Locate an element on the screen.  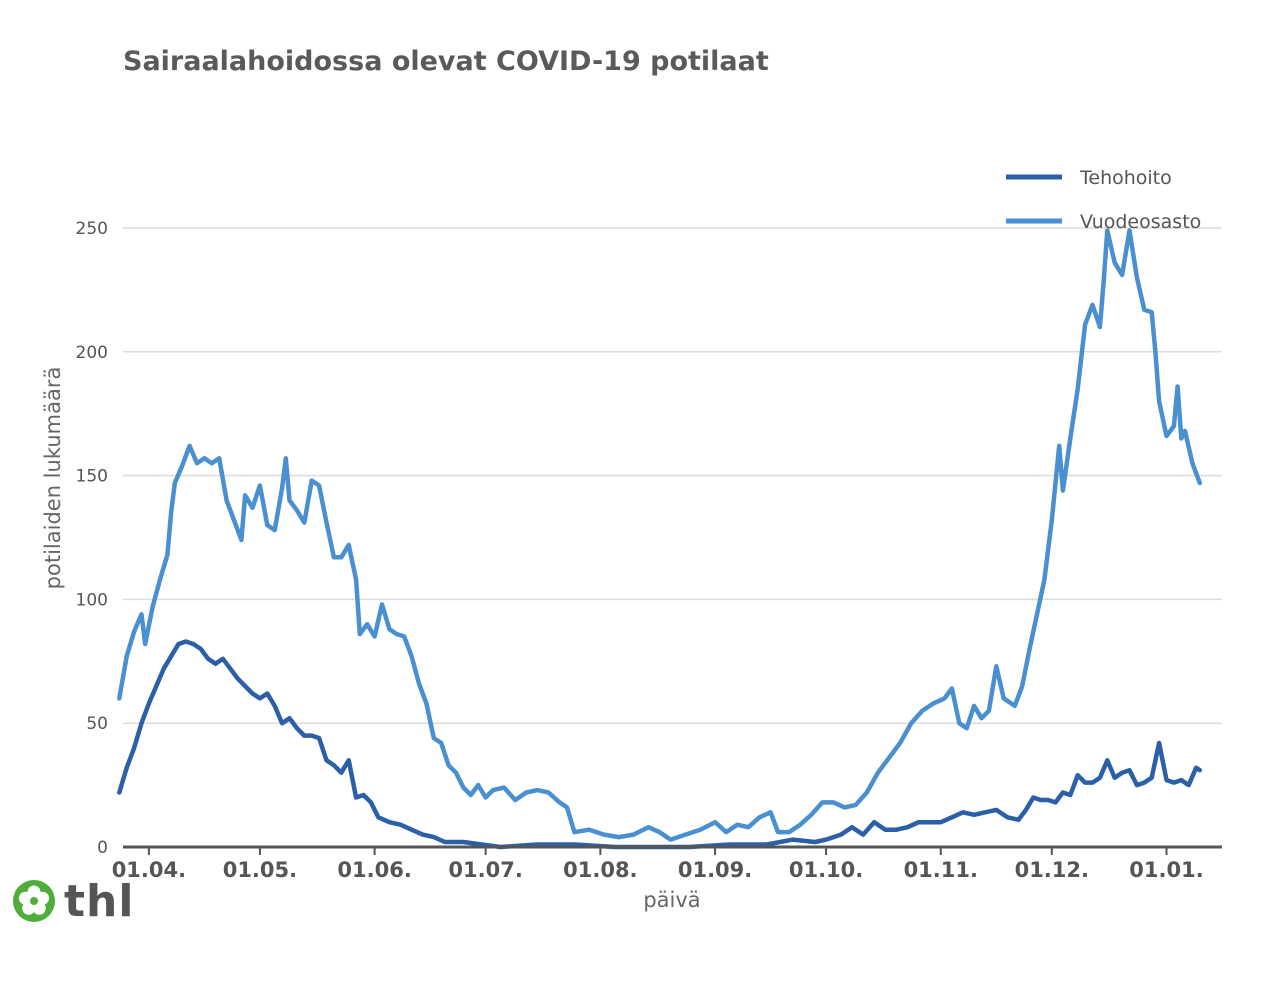
y-tick-label: 200 is located at coordinates (92, 353).